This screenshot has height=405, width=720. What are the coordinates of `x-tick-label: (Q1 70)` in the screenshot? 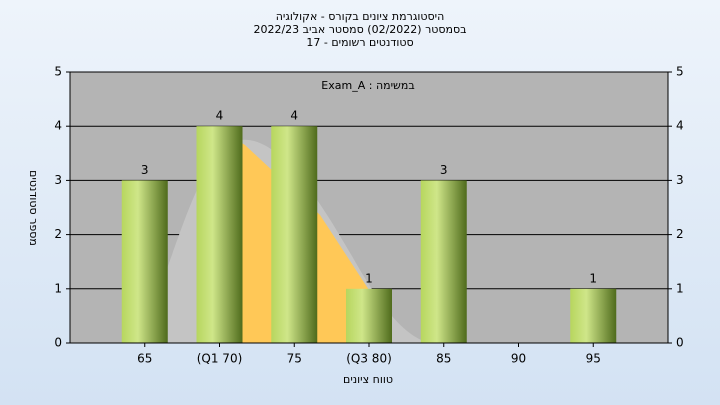 It's located at (220, 359).